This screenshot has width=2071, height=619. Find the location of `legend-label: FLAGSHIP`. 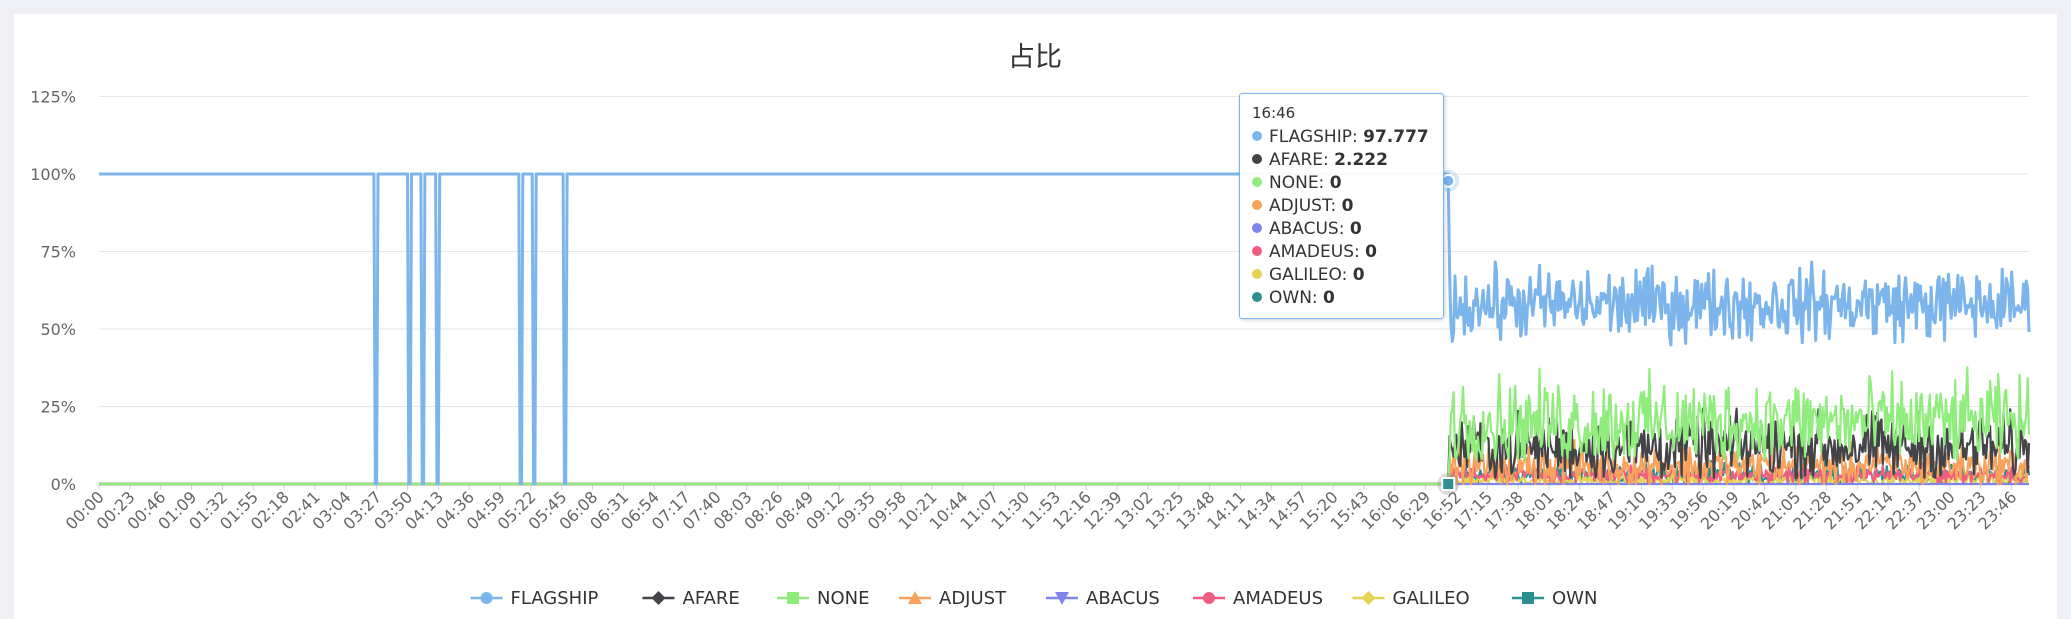

legend-label: FLAGSHIP is located at coordinates (555, 598).